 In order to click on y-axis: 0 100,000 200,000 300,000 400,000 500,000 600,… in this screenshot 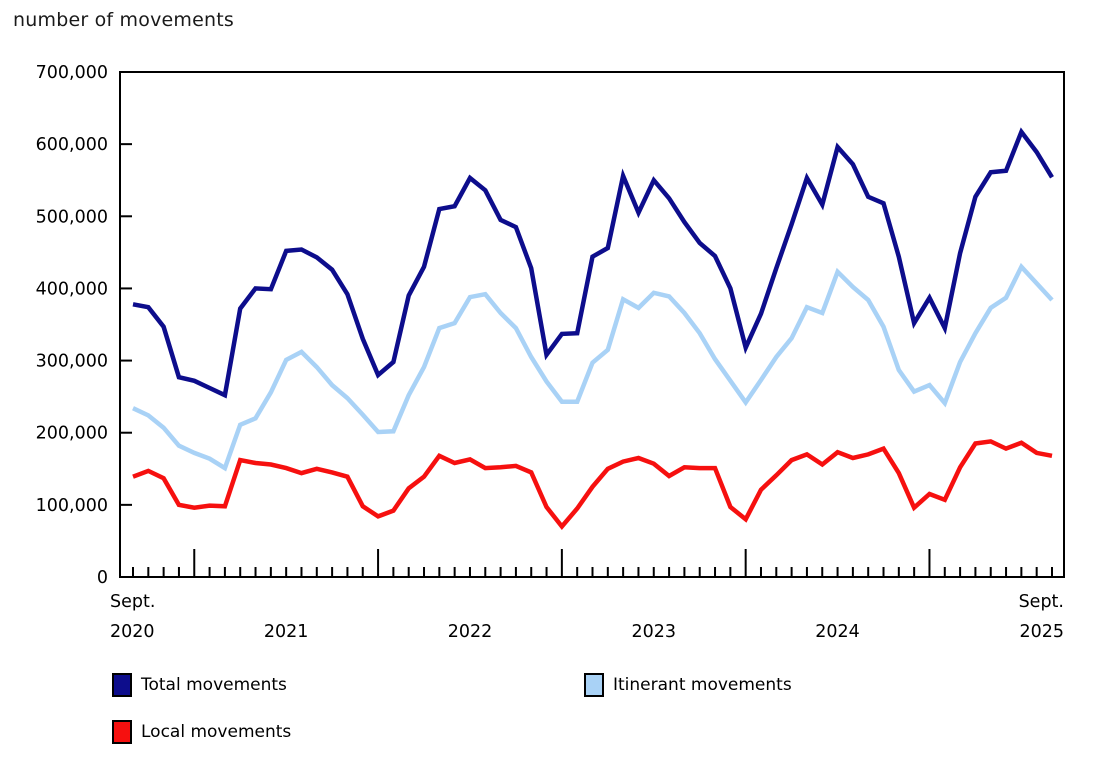, I will do `click(84, 325)`.